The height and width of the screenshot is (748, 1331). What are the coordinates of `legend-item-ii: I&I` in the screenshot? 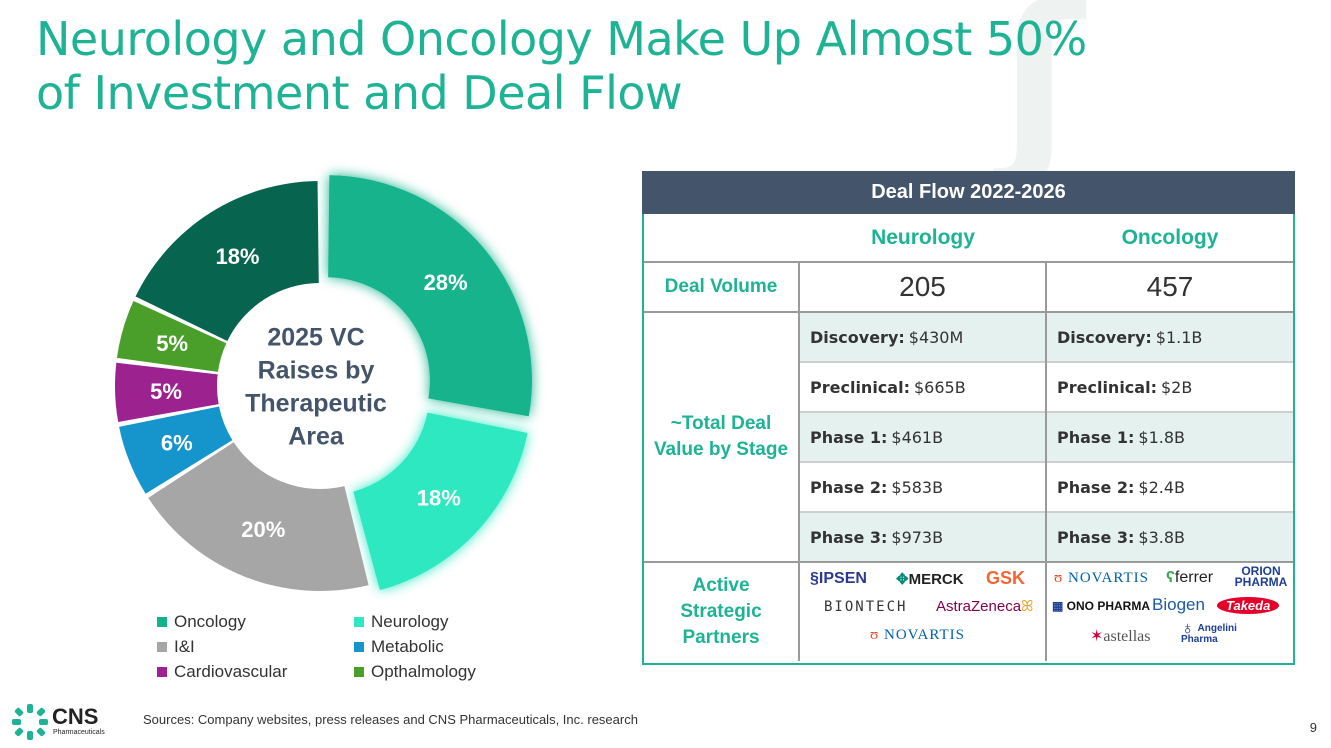 It's located at (255, 646).